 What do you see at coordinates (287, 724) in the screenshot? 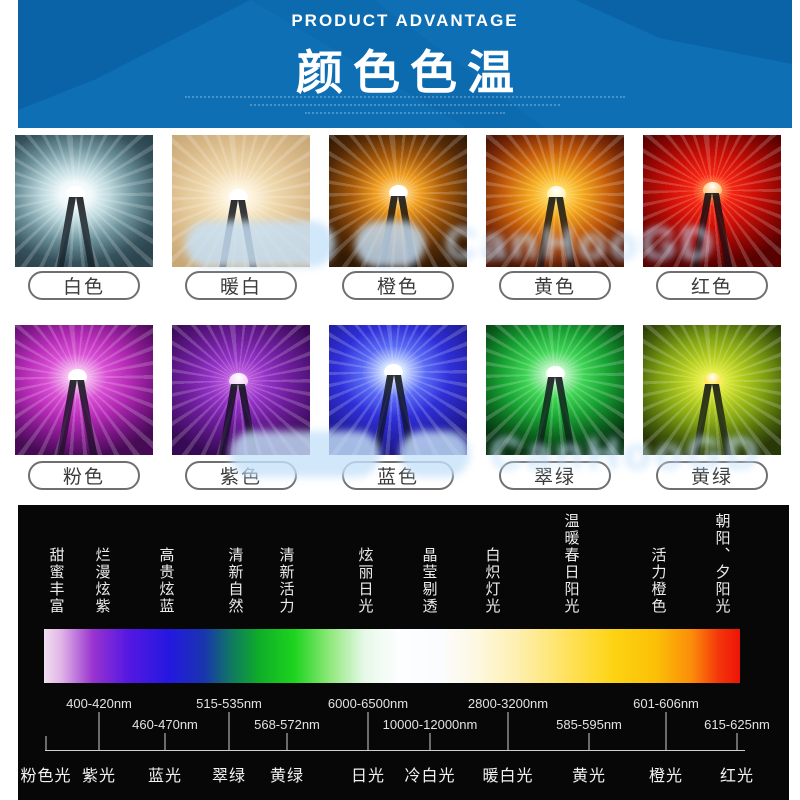
I see `wavelength-label: 568-572nm` at bounding box center [287, 724].